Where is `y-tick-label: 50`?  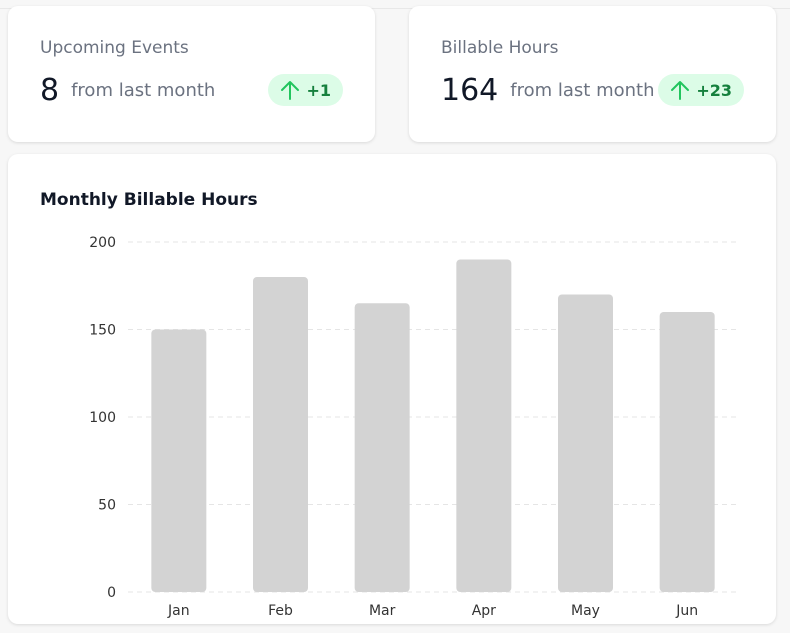
y-tick-label: 50 is located at coordinates (107, 506).